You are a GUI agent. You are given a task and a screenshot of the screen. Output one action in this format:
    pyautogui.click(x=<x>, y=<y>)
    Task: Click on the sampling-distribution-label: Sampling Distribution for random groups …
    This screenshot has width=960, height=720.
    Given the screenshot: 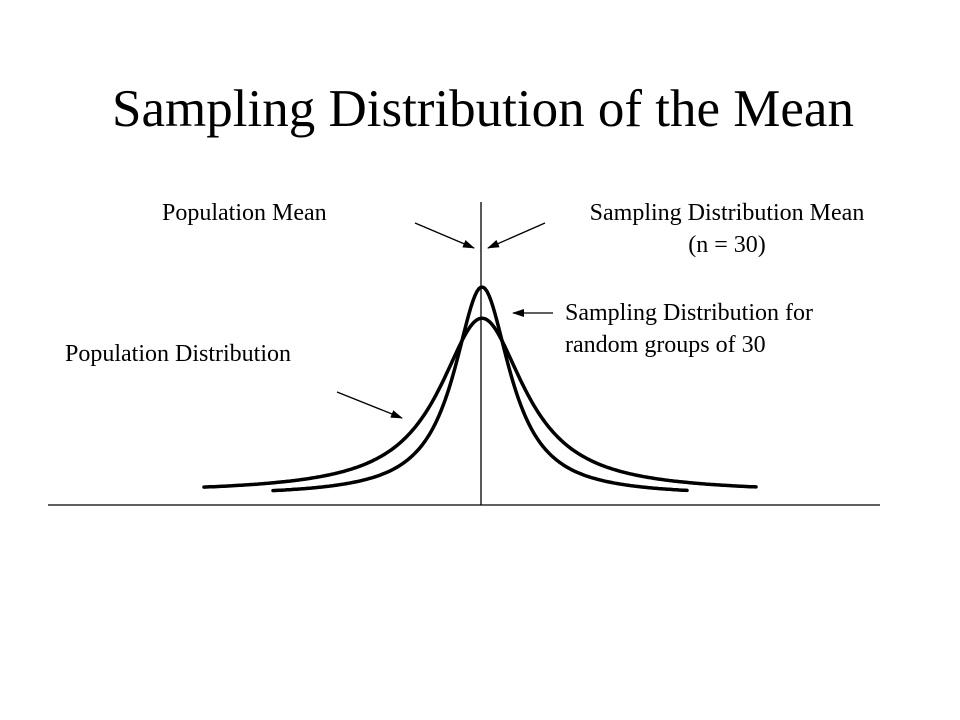 What is the action you would take?
    pyautogui.click(x=689, y=329)
    